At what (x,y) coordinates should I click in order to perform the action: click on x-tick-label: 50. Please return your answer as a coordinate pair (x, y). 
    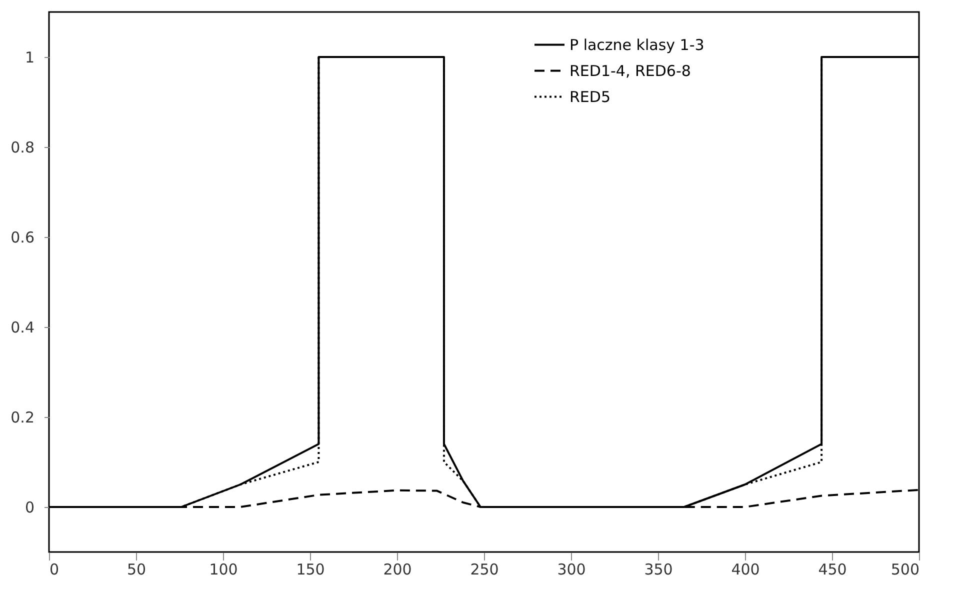
    Looking at the image, I should click on (136, 569).